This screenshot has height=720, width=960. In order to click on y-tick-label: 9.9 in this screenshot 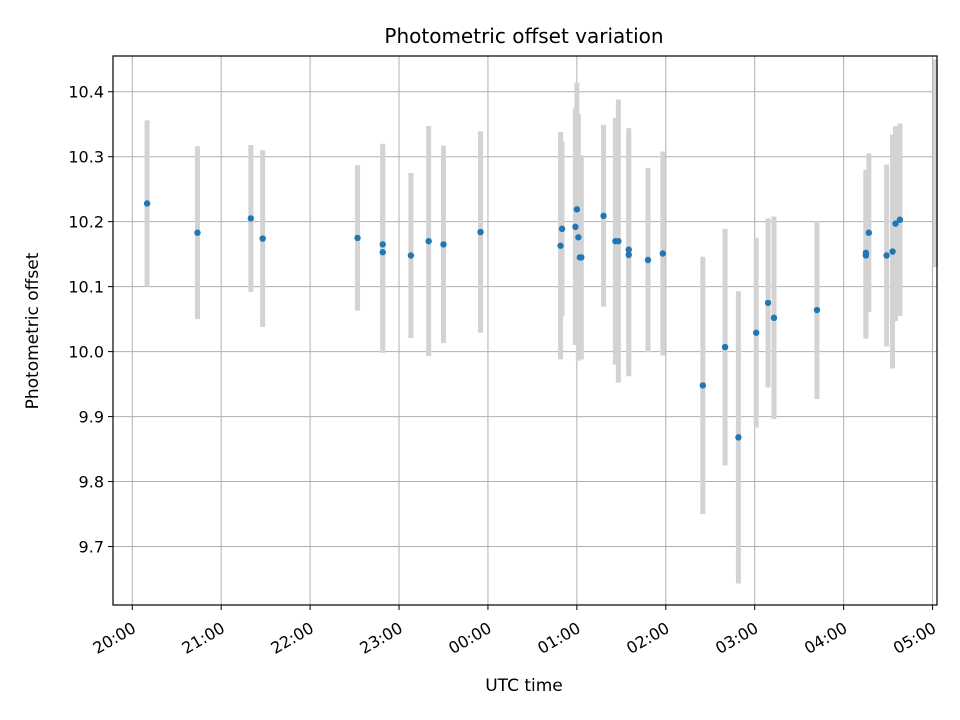, I will do `click(91, 417)`.